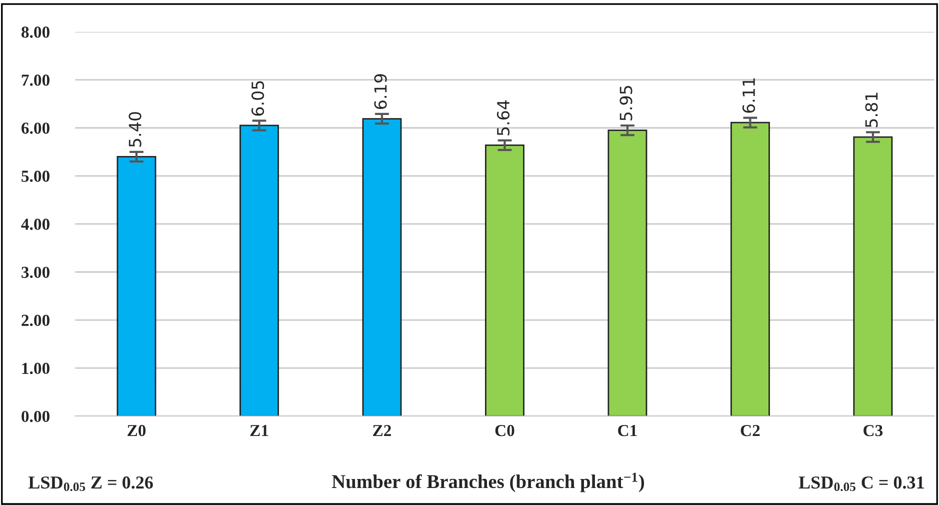  I want to click on data-label: 5.81, so click(871, 110).